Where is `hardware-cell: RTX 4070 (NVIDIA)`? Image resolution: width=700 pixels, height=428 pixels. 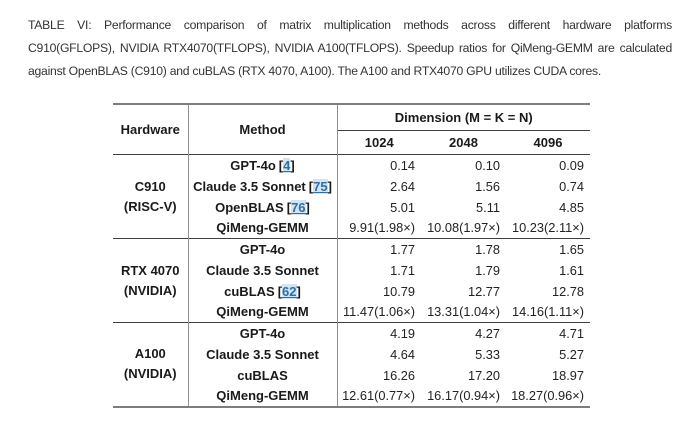 hardware-cell: RTX 4070 (NVIDIA) is located at coordinates (151, 280).